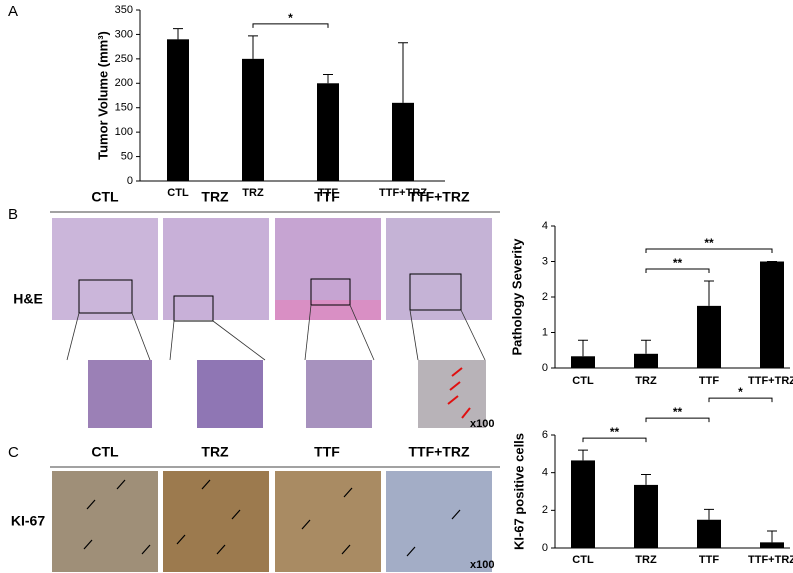 Image resolution: width=793 pixels, height=573 pixels. Describe the element at coordinates (102, 95) in the screenshot. I see `y-axis-label: Tumor Volume (mm³)` at that location.